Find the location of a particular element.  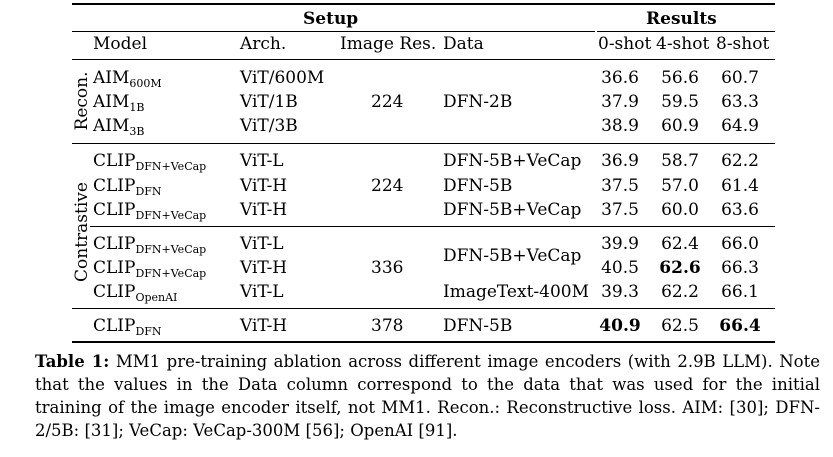

table-row-arch: ViT/600M is located at coordinates (282, 78).